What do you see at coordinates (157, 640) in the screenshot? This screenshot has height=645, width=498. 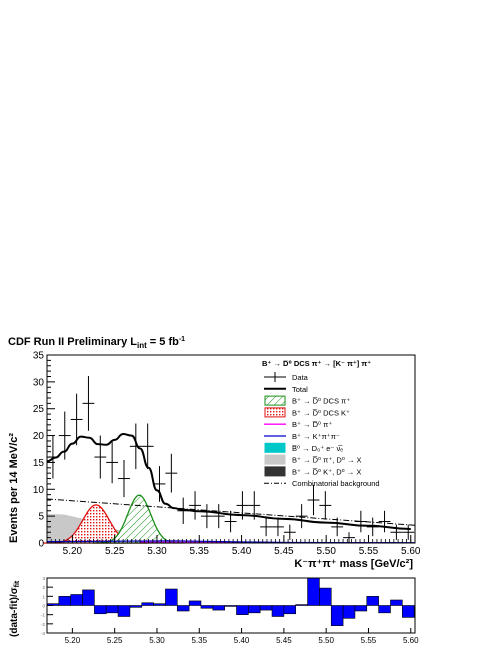 I see `residual-x-tick-label: 5.30` at bounding box center [157, 640].